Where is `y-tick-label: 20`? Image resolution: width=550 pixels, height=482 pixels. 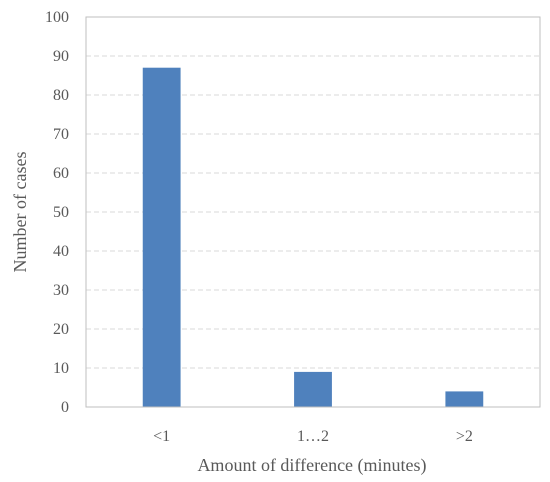 y-tick-label: 20 is located at coordinates (61, 329).